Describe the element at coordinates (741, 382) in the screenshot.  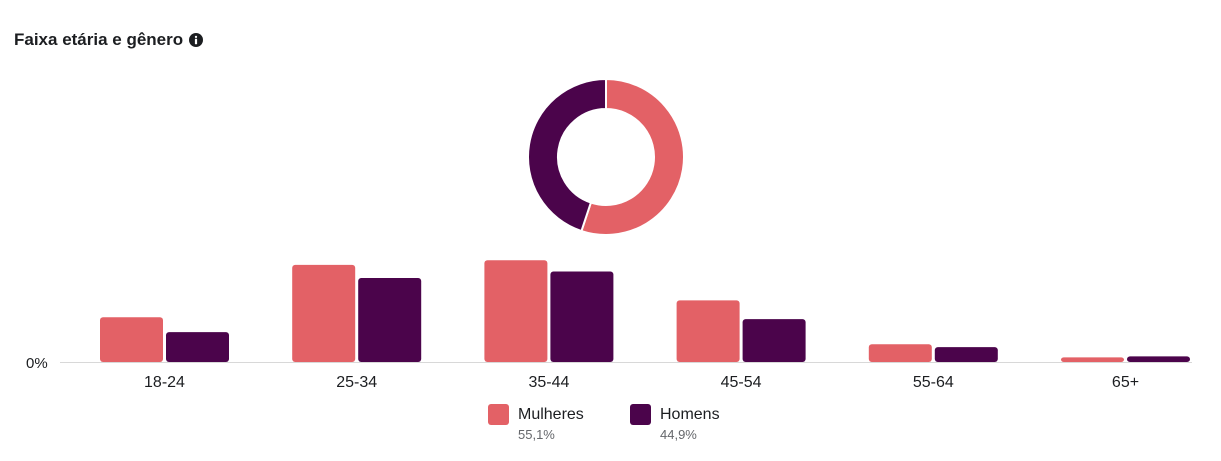
I see `x-tick-label: 45-54` at that location.